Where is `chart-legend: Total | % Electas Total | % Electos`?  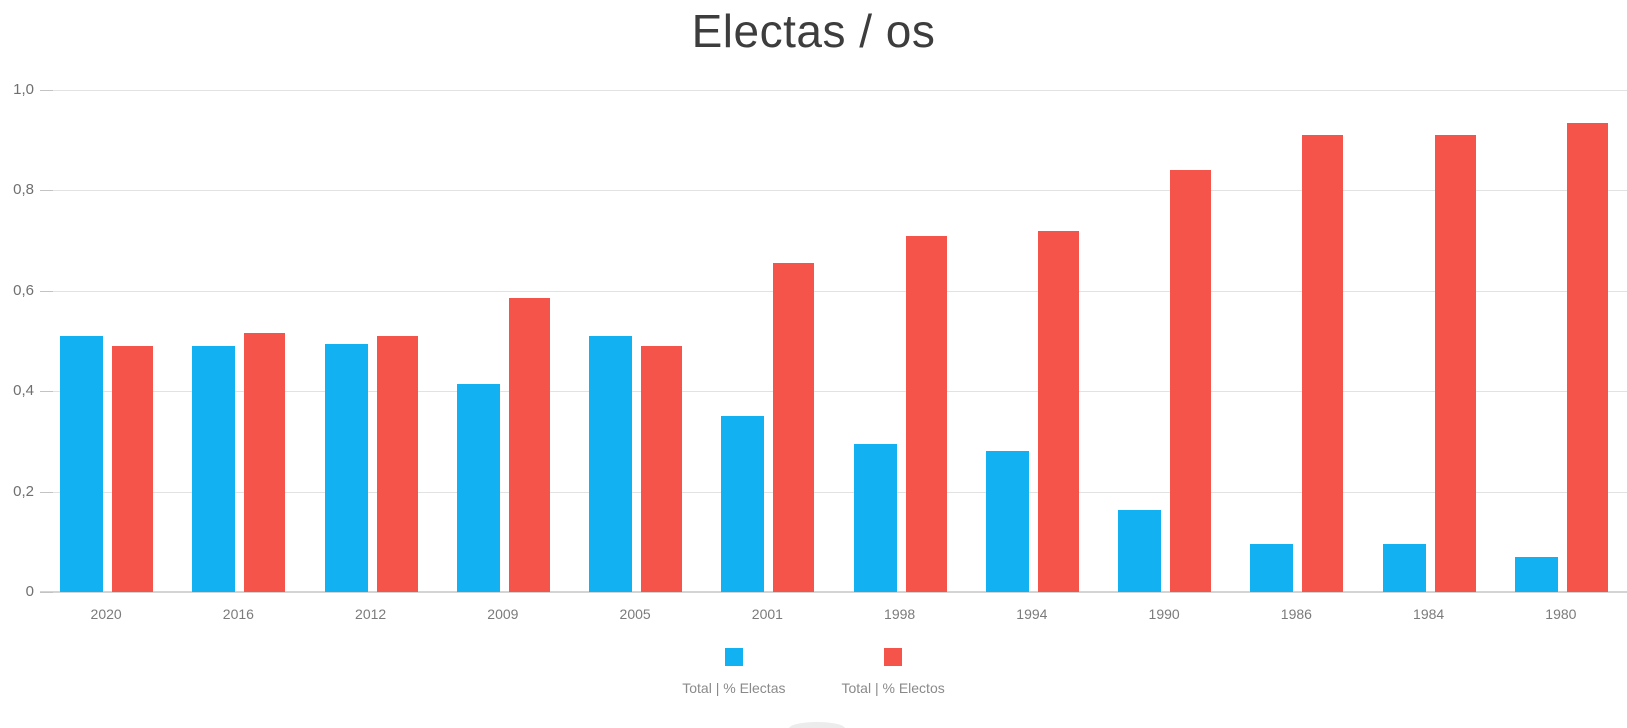 chart-legend: Total | % Electas Total | % Electos is located at coordinates (813, 672).